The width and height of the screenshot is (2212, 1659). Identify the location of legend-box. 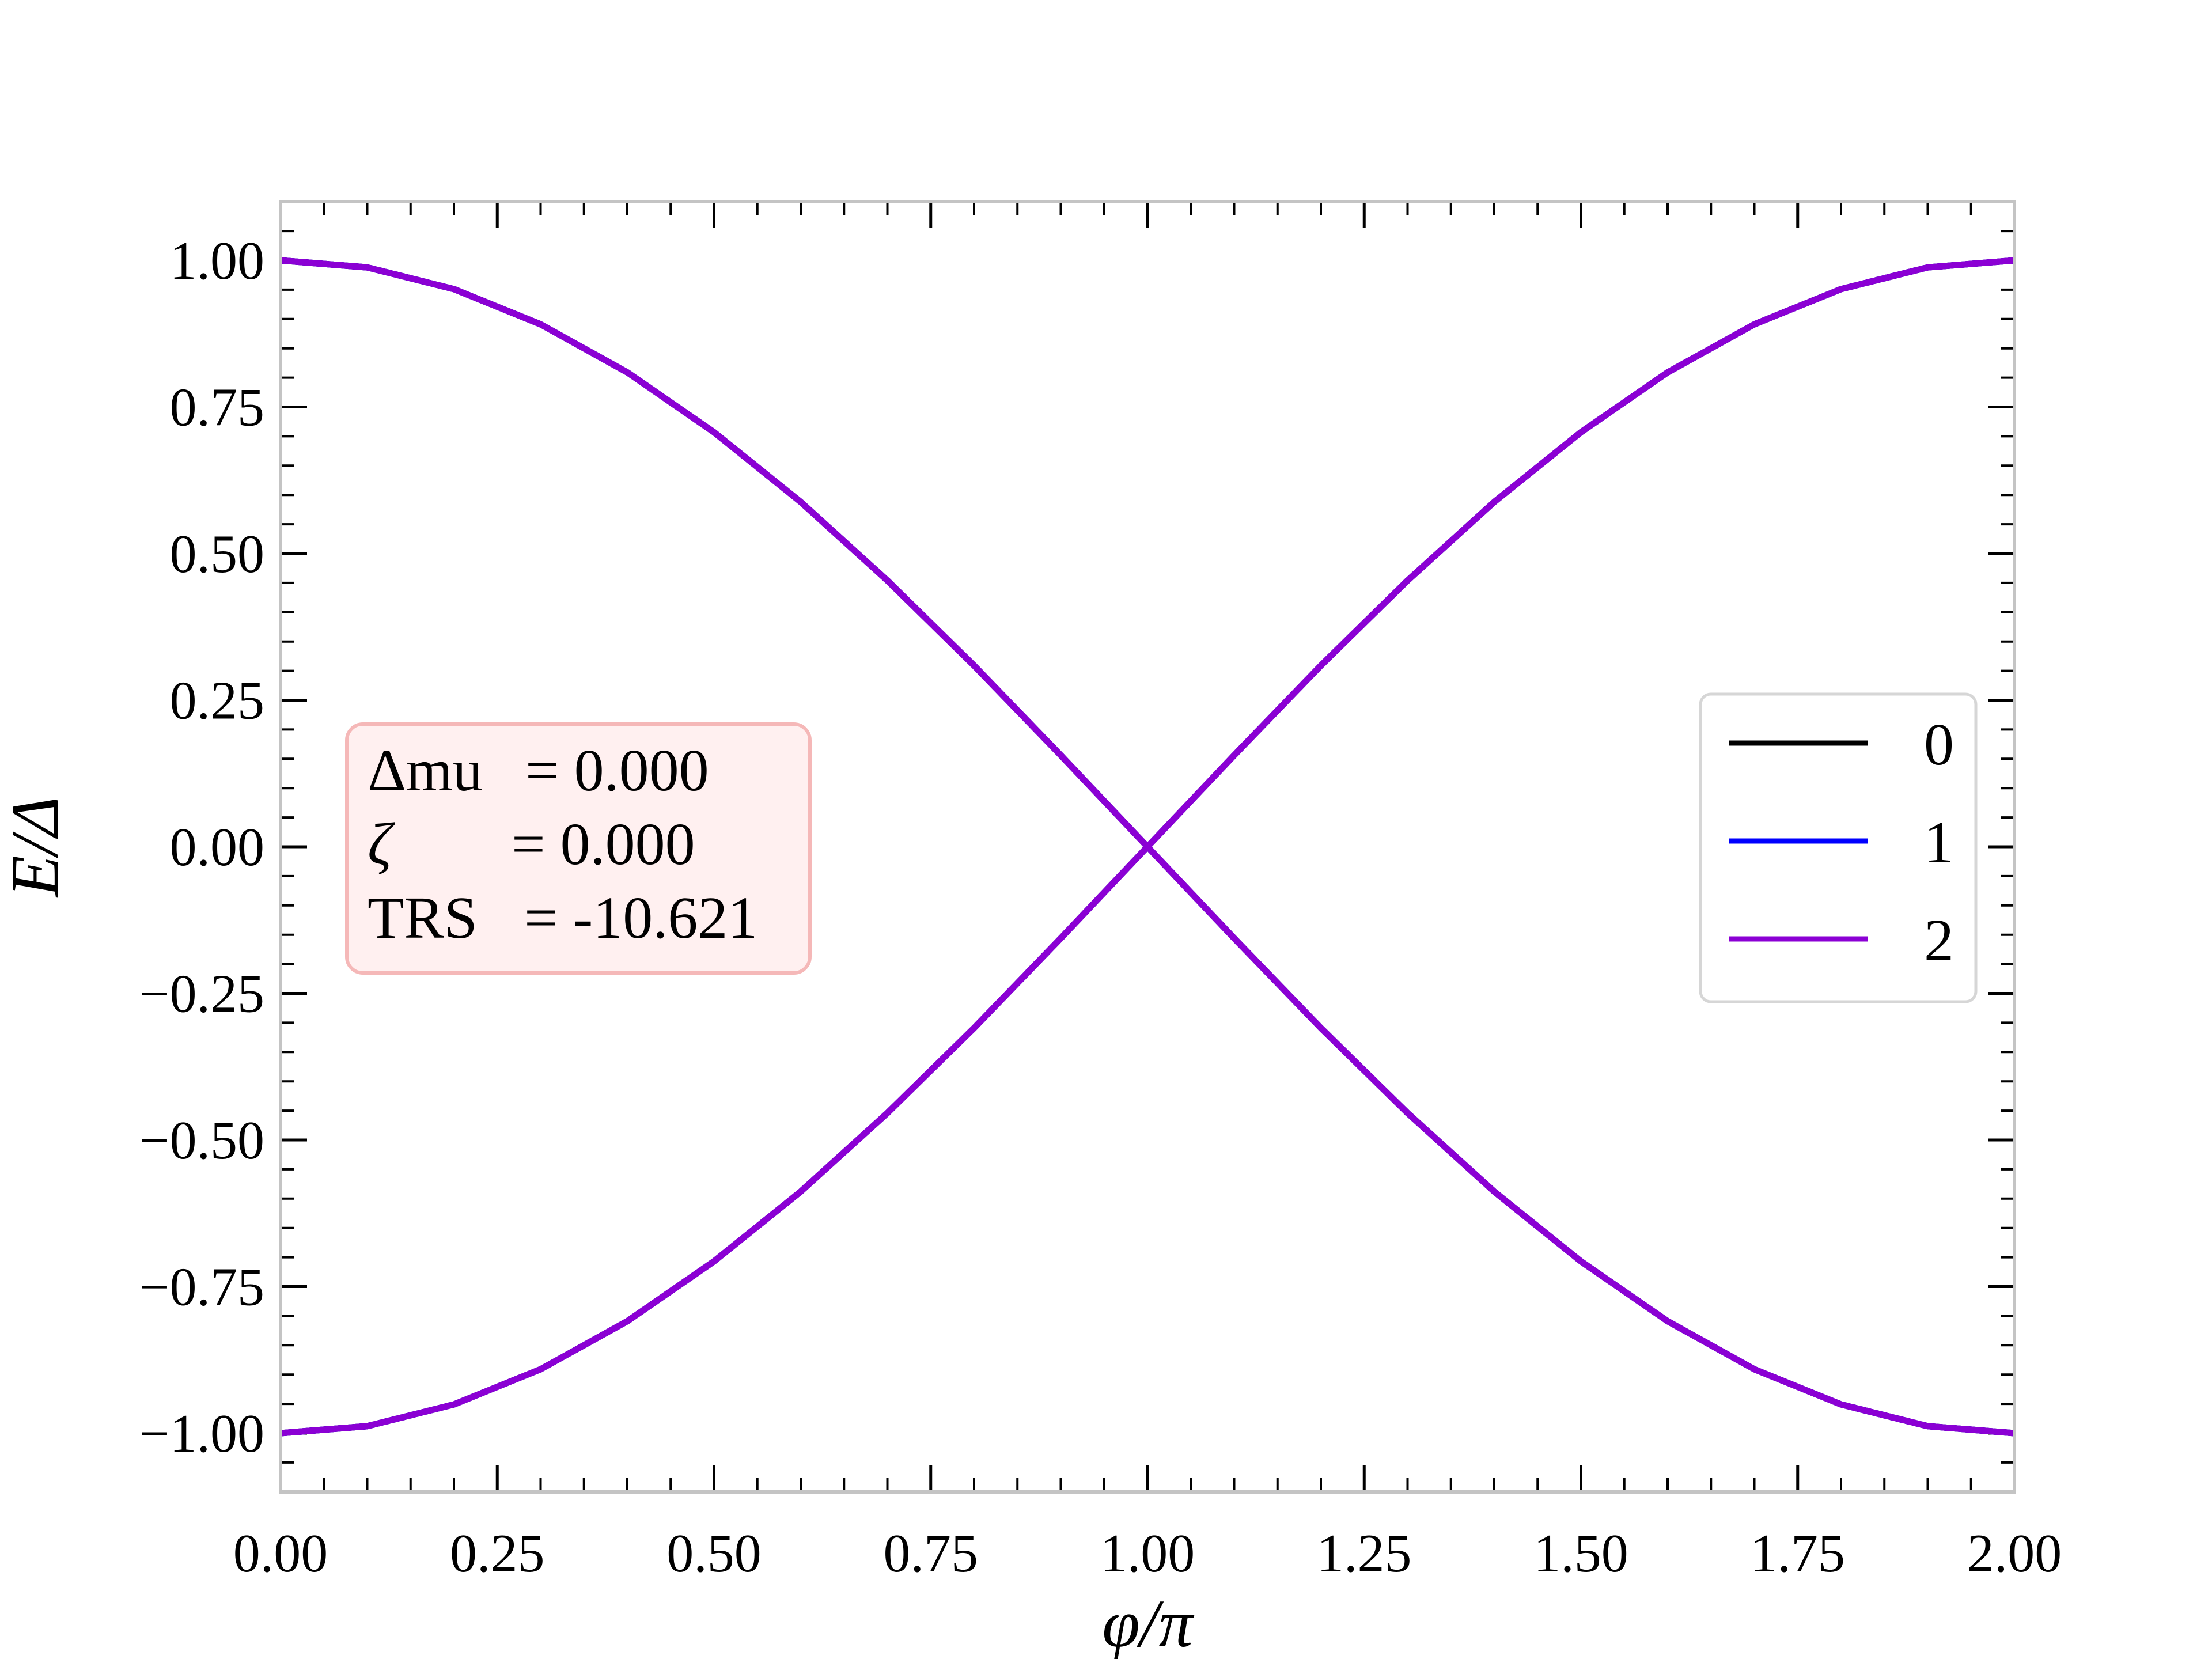
(1838, 847).